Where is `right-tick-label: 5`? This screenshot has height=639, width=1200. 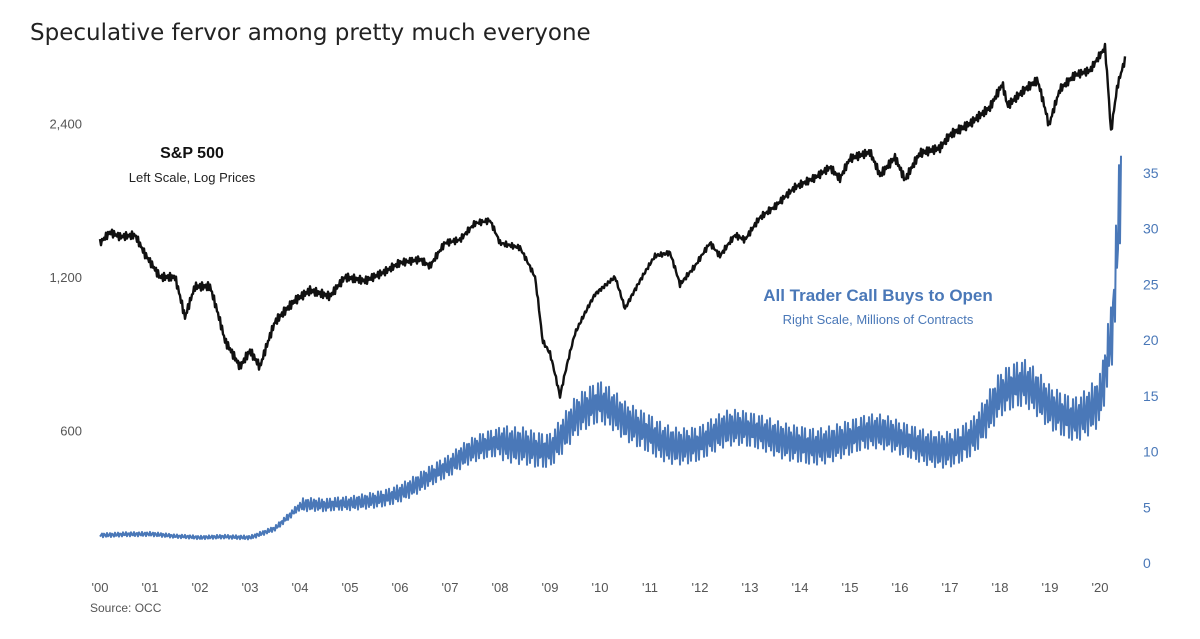
right-tick-label: 5 is located at coordinates (1147, 507).